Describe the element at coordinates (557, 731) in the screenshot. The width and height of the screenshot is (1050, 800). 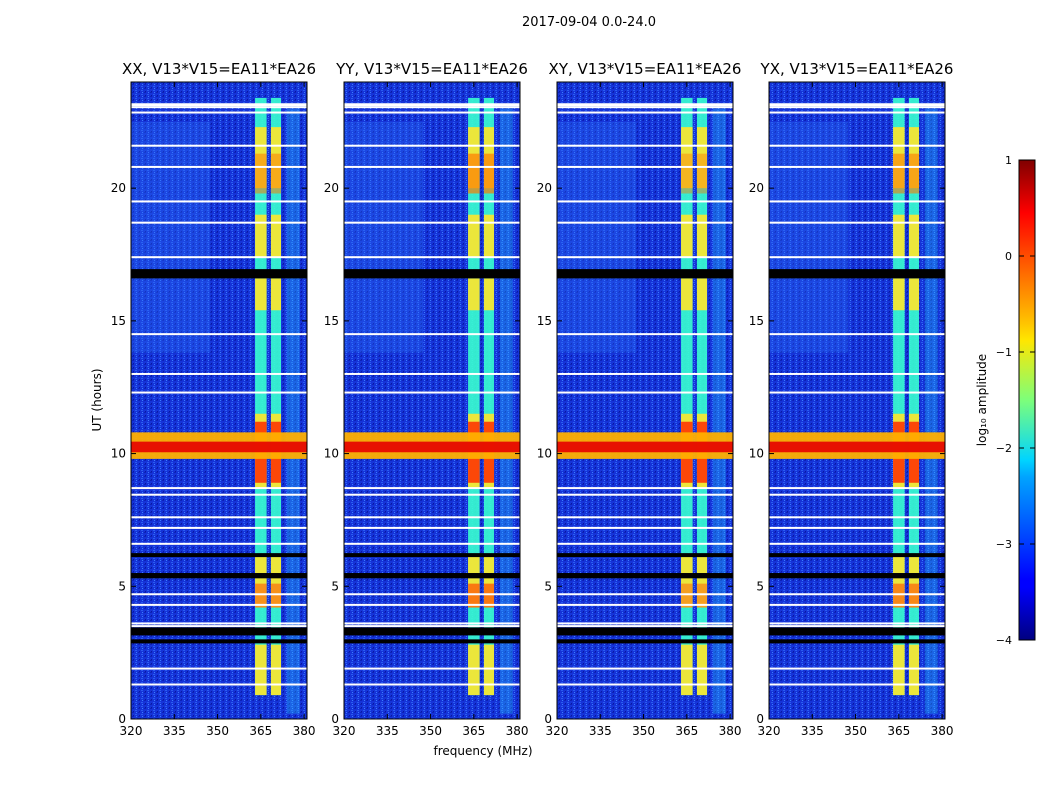
I see `x-tick-label: 320` at that location.